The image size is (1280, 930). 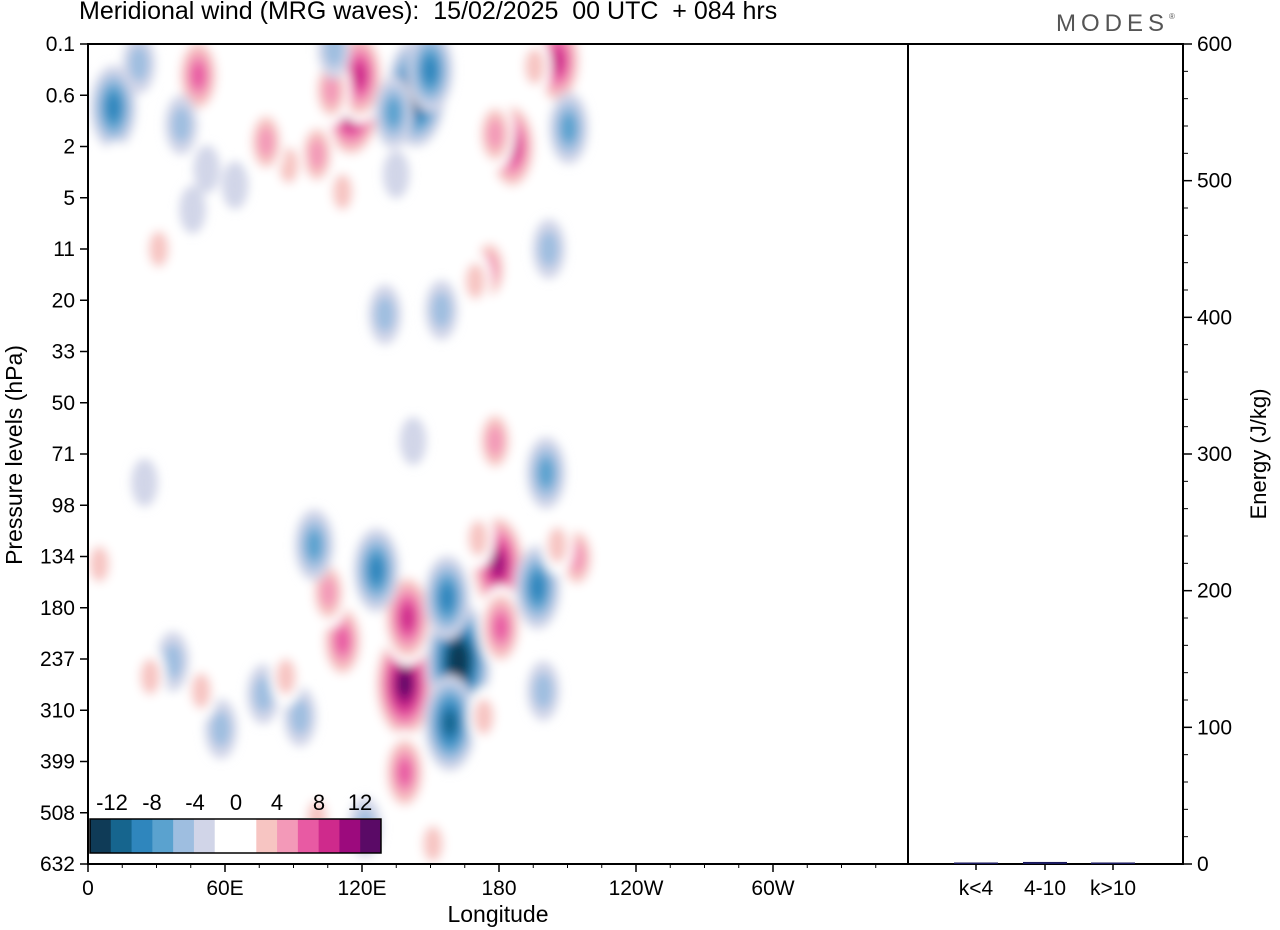 What do you see at coordinates (224, 888) in the screenshot?
I see `x-tick-label: 60E` at bounding box center [224, 888].